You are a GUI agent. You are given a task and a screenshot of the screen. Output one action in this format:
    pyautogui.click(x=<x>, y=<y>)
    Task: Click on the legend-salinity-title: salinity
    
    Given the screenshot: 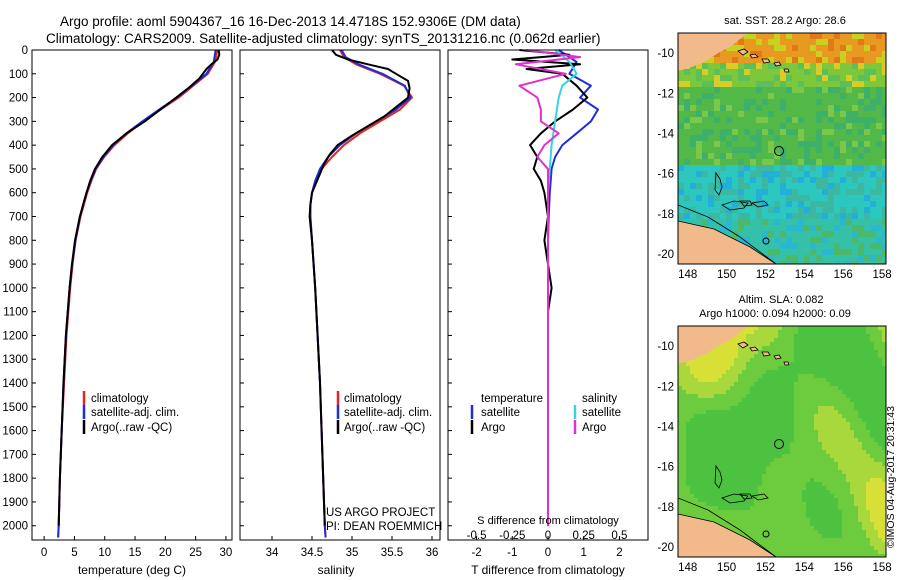 What is the action you would take?
    pyautogui.click(x=599, y=399)
    